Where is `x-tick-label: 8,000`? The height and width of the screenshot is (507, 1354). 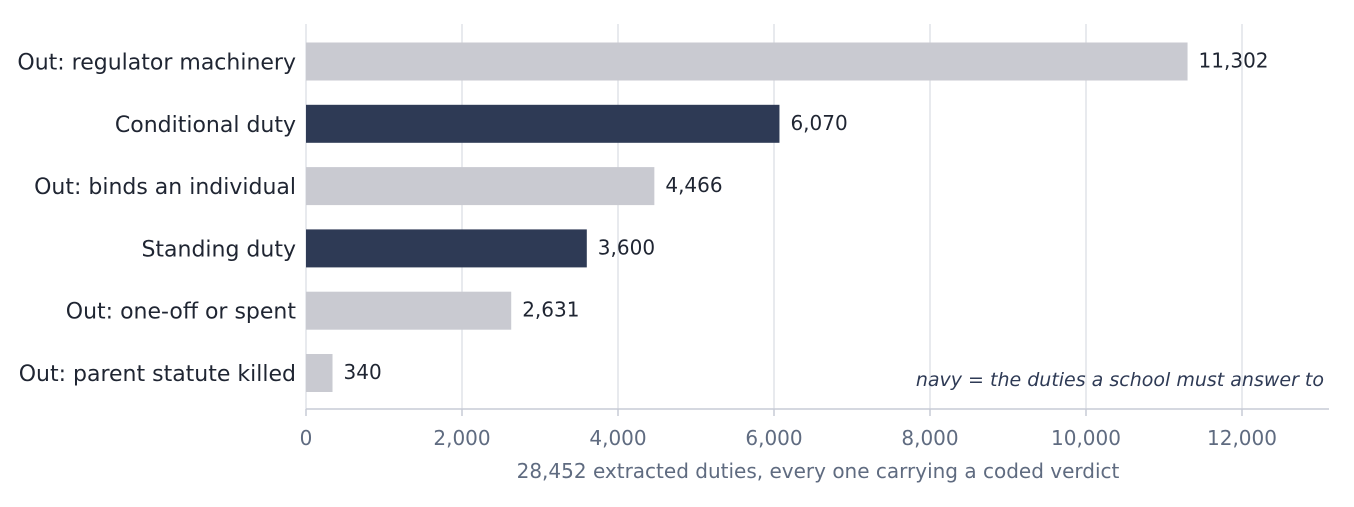
x-tick-label: 8,000 is located at coordinates (929, 438).